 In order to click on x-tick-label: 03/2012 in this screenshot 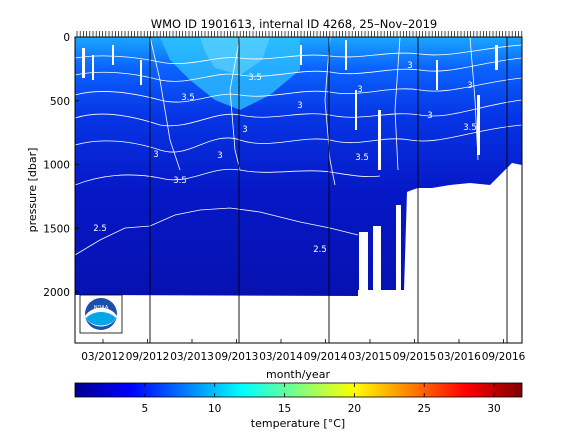, I will do `click(103, 357)`.